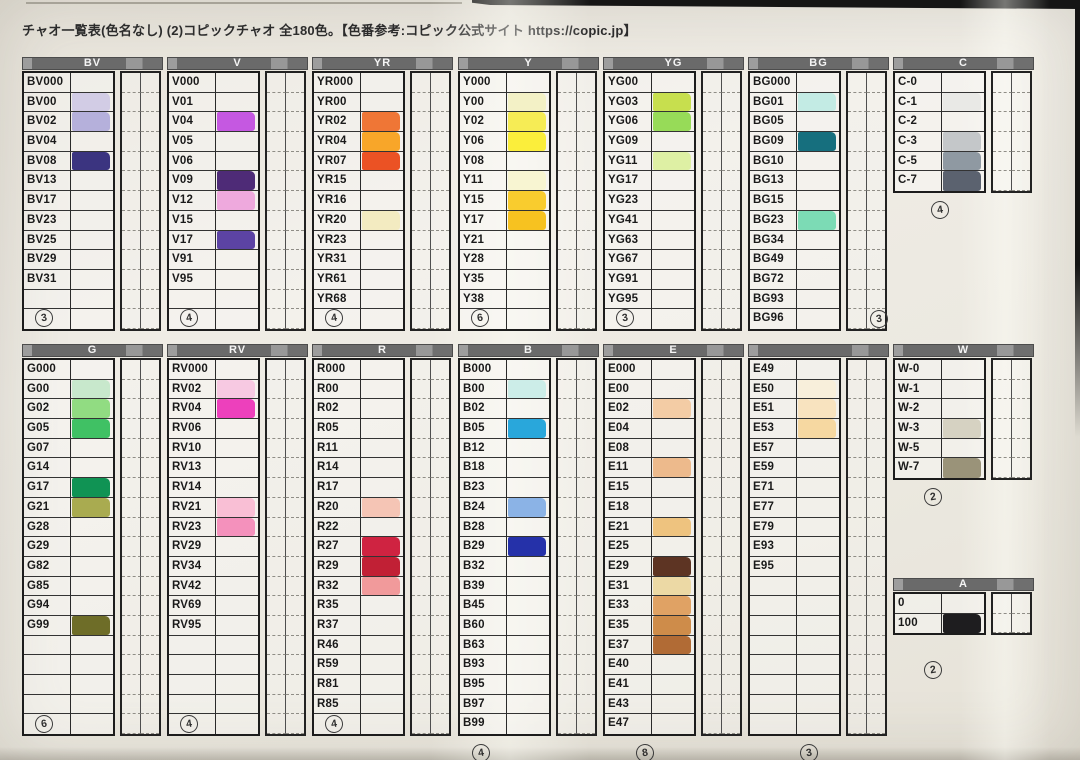 Image resolution: width=1080 pixels, height=760 pixels. I want to click on color-code: BG01, so click(773, 102).